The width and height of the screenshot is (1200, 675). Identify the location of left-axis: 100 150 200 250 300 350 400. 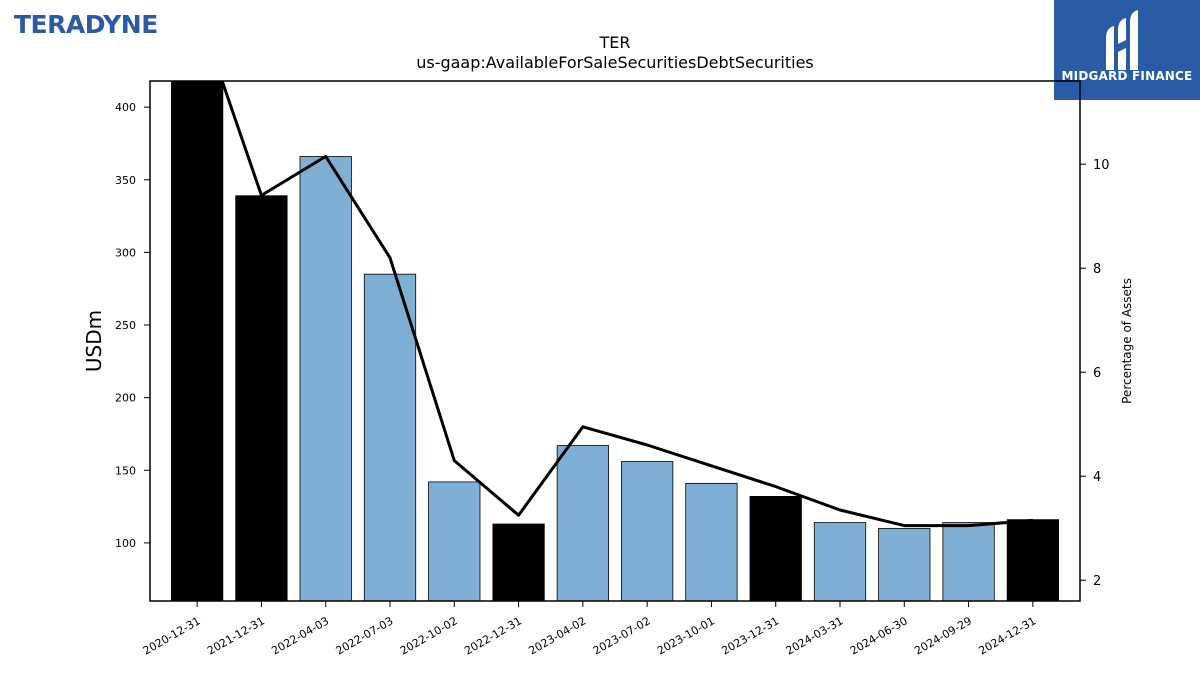
(132, 325).